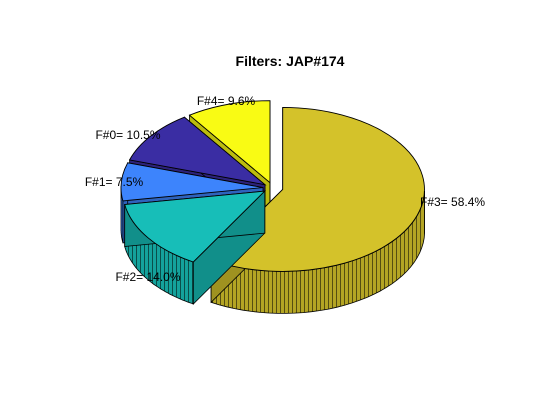 Image resolution: width=560 pixels, height=420 pixels. I want to click on slice-label-F1: F#1= 7.5%, so click(114, 182).